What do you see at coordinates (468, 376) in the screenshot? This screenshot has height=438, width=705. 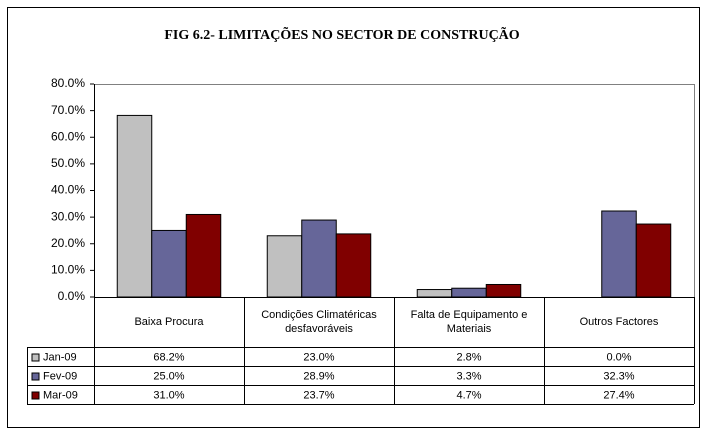 I see `value-label: 3.3%` at bounding box center [468, 376].